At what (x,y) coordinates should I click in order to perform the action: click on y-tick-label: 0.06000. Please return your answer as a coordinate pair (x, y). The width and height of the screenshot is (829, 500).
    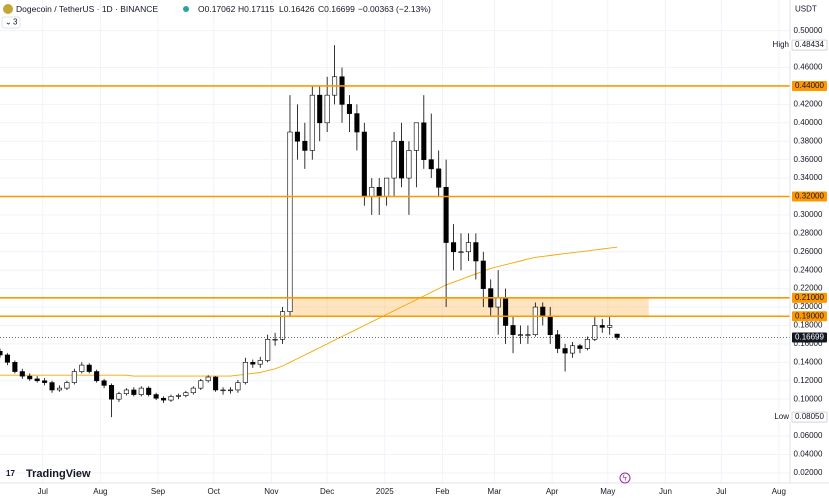
    Looking at the image, I should click on (808, 435).